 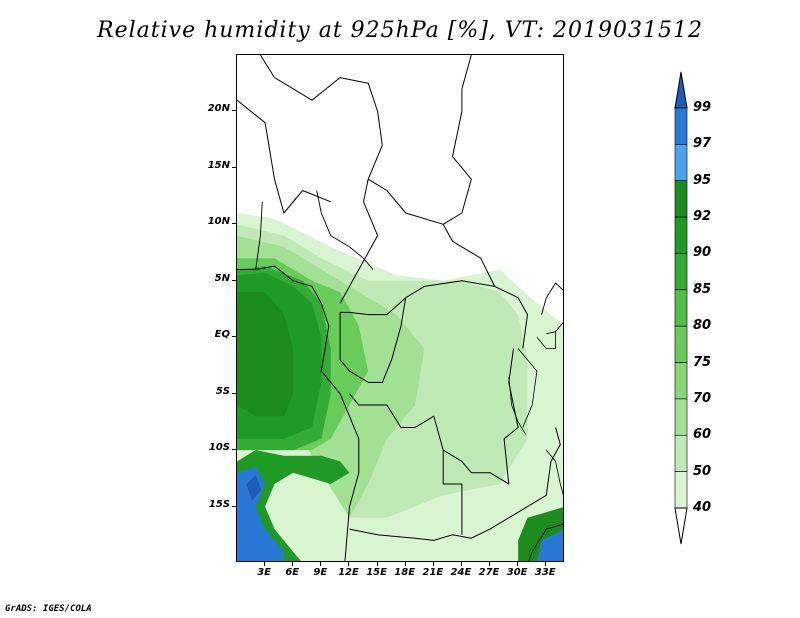 What do you see at coordinates (348, 572) in the screenshot?
I see `lon-tick-label: 12E` at bounding box center [348, 572].